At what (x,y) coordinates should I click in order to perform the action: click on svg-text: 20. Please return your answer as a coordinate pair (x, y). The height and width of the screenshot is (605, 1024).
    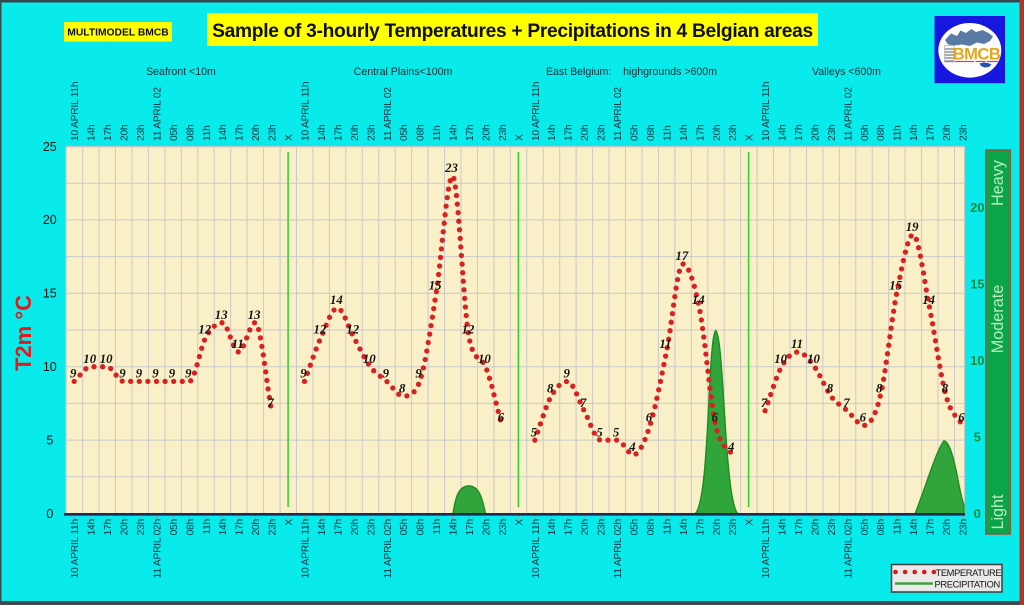
    Looking at the image, I should click on (977, 207).